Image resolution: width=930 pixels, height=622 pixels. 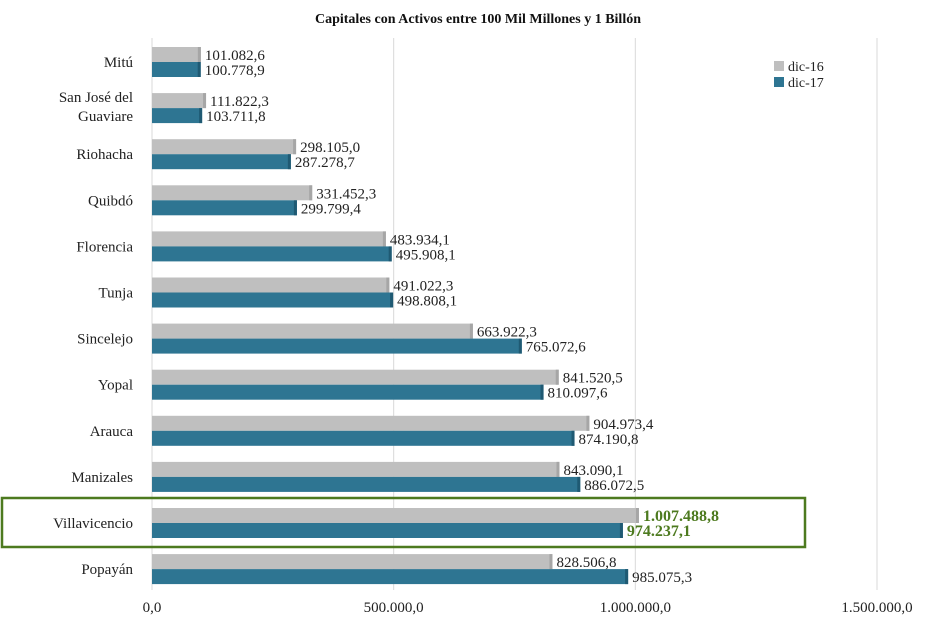 What do you see at coordinates (119, 63) in the screenshot?
I see `category-label-0: Mitú` at bounding box center [119, 63].